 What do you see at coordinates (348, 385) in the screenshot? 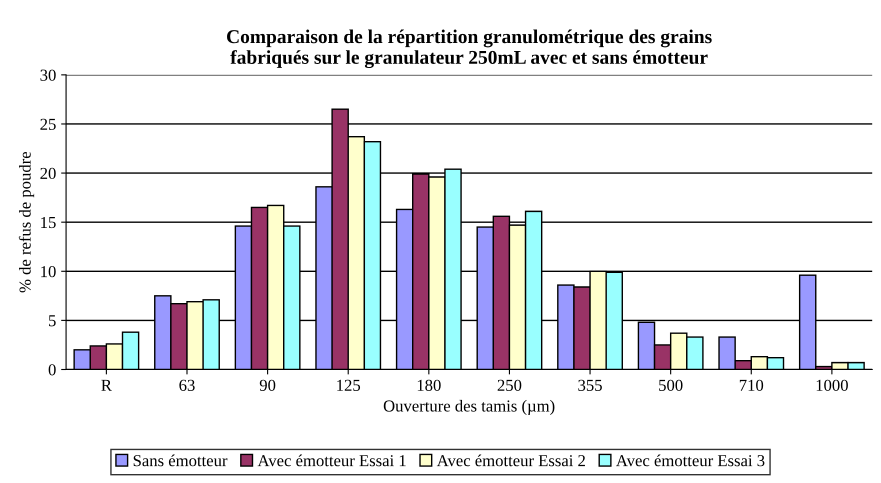
I see `x-tick-label: 125` at bounding box center [348, 385].